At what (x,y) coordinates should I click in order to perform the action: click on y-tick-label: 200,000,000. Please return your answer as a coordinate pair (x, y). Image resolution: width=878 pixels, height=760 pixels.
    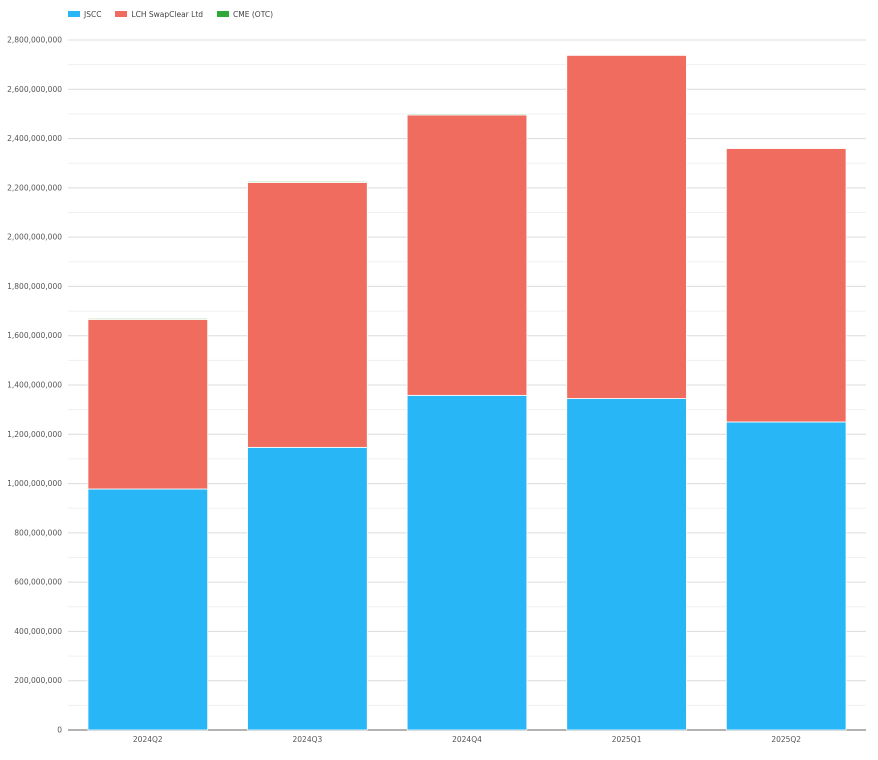
    Looking at the image, I should click on (38, 680).